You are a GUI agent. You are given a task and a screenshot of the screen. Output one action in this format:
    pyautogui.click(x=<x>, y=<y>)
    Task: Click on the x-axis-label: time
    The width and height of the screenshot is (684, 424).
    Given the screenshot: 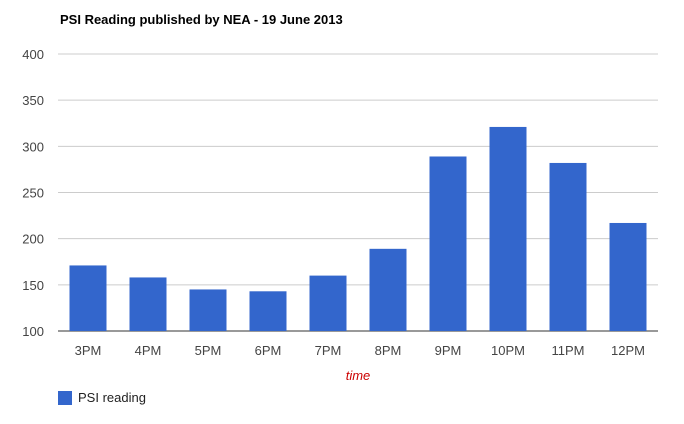 What is the action you would take?
    pyautogui.click(x=358, y=375)
    